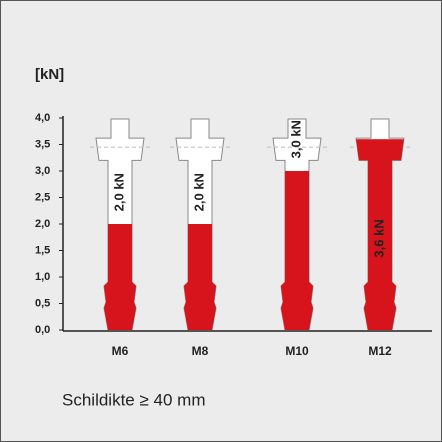 Image resolution: width=442 pixels, height=442 pixels. What do you see at coordinates (42, 197) in the screenshot?
I see `y-tick-label: 2,5` at bounding box center [42, 197].